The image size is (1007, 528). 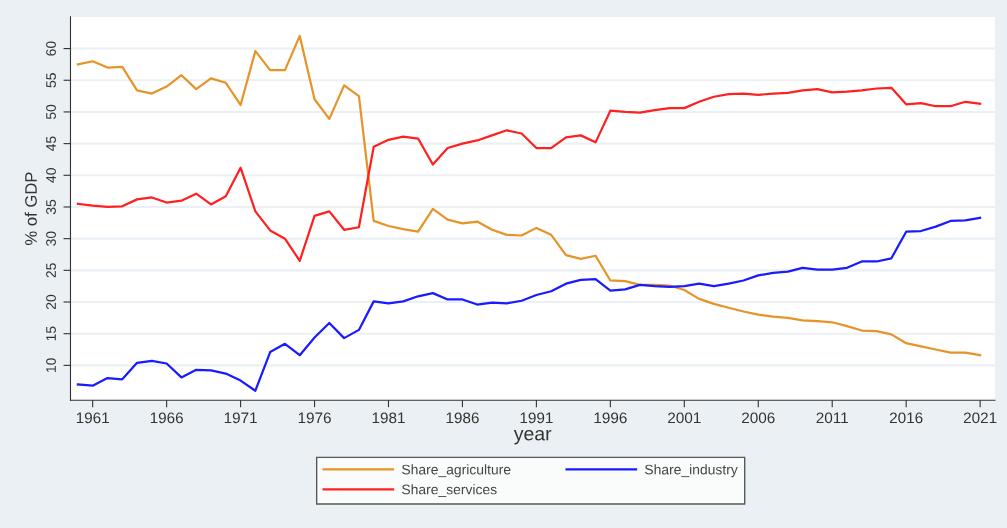 I want to click on y-axis-title: % of GDP, so click(x=30, y=209).